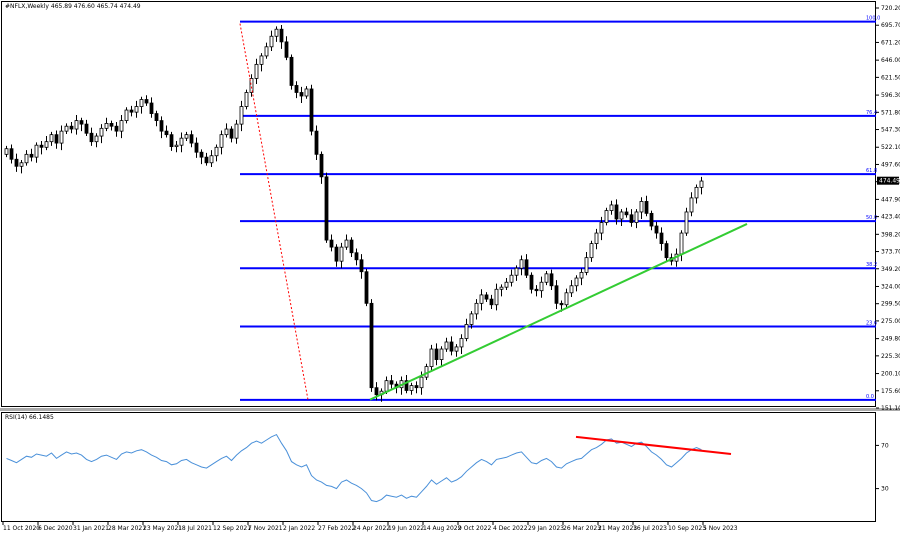 This screenshot has width=900, height=534. What do you see at coordinates (871, 218) in the screenshot?
I see `fib-level-label: 50.0` at bounding box center [871, 218].